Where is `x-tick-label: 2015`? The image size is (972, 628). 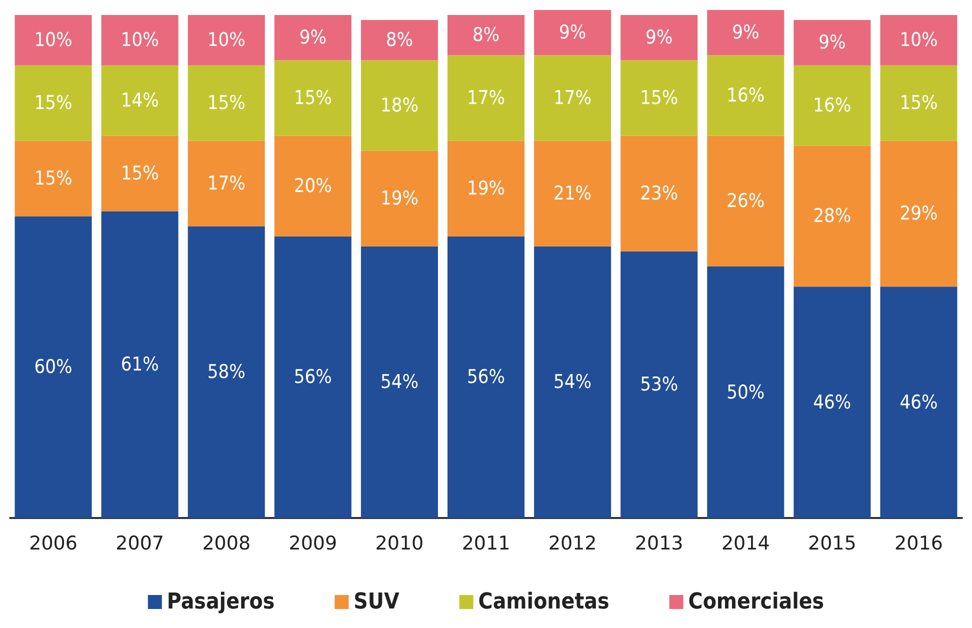
x-tick-label: 2015 is located at coordinates (832, 543).